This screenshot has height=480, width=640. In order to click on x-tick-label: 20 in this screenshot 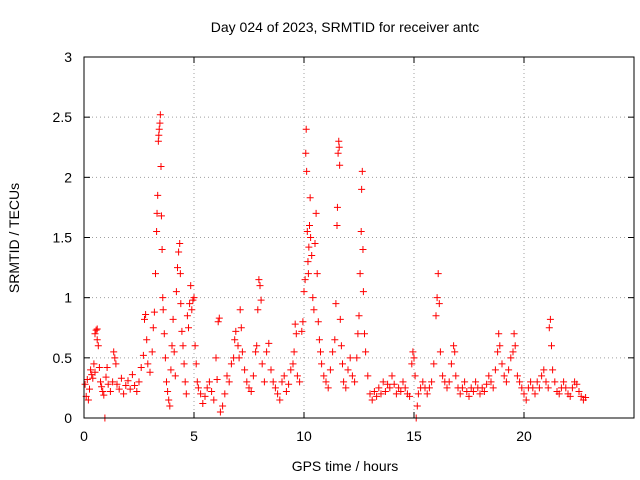, I will do `click(524, 436)`.